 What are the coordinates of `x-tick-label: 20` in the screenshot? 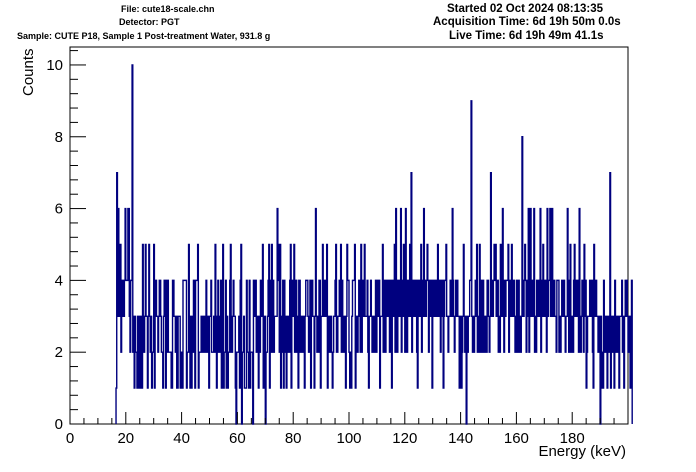 It's located at (125, 438).